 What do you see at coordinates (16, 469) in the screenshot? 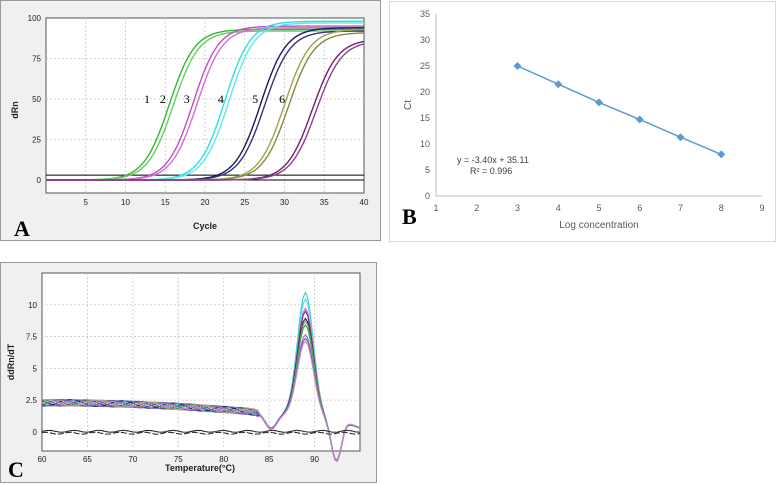
I see `panel-c-letter: C` at bounding box center [16, 469].